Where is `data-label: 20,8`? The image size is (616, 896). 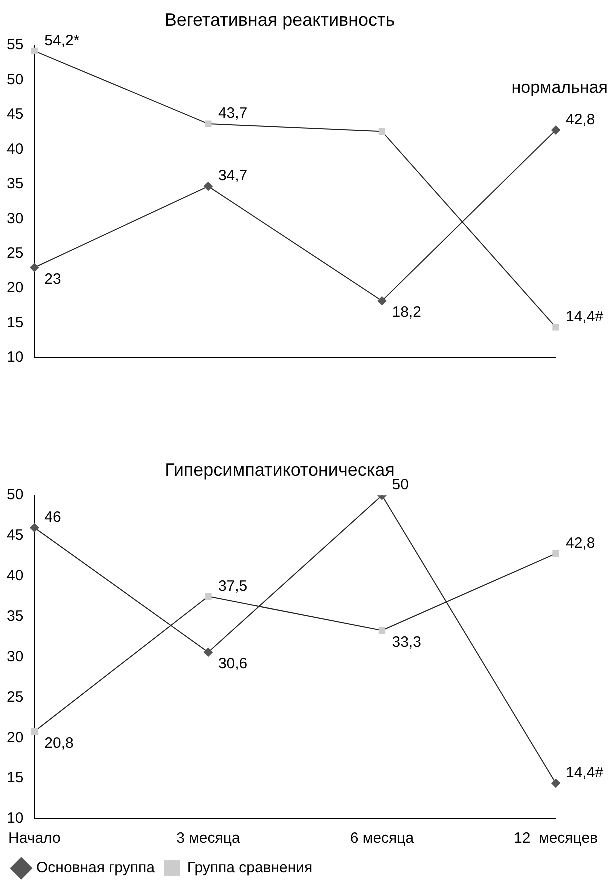 data-label: 20,8 is located at coordinates (59, 743).